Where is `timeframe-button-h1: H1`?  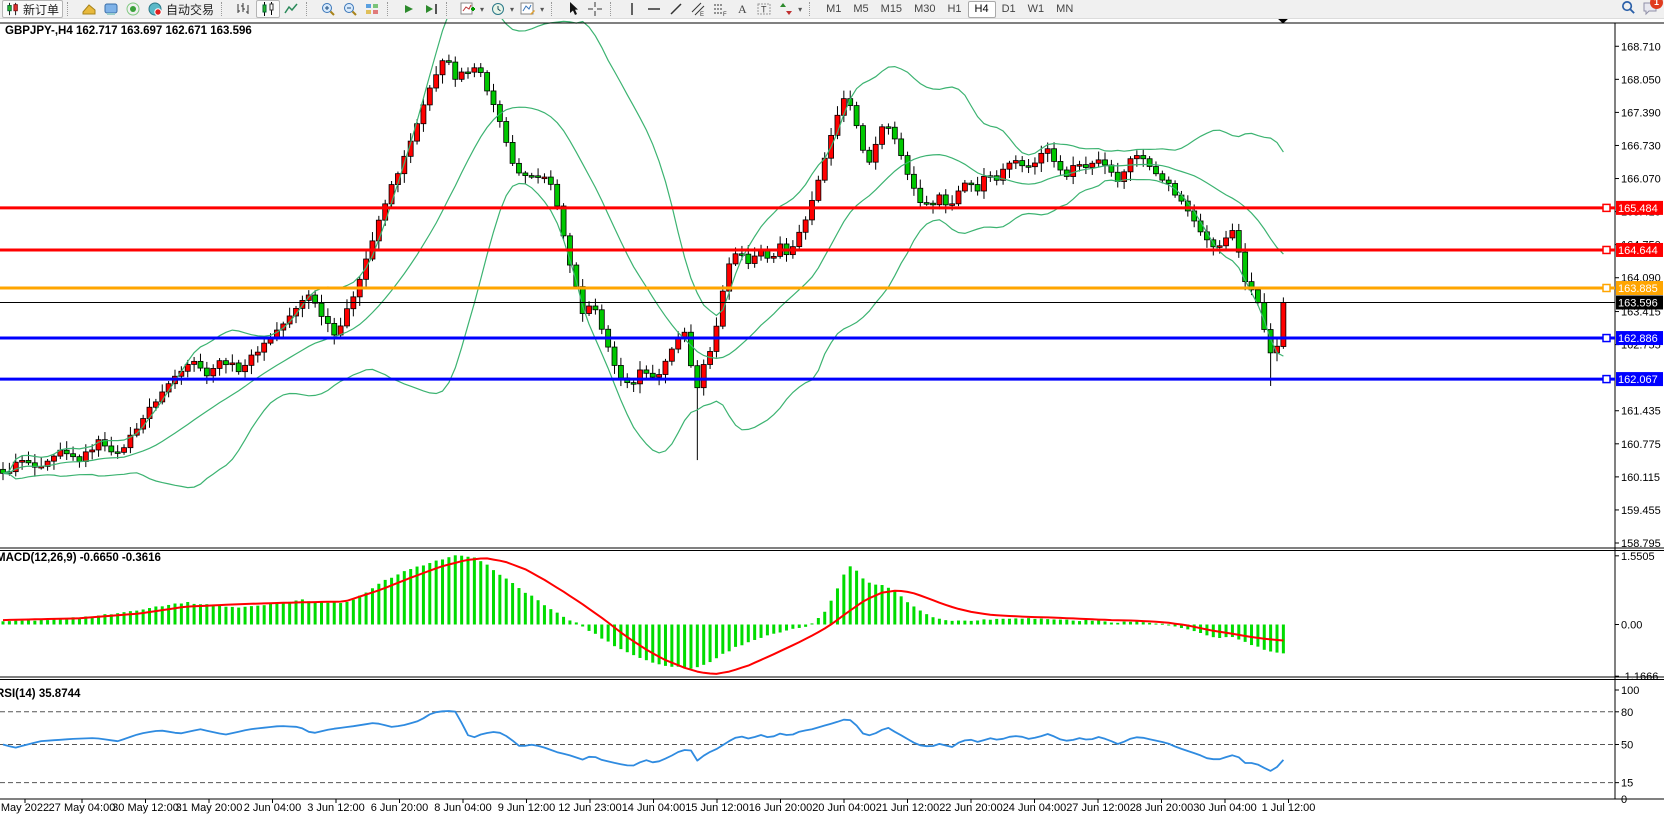
timeframe-button-h1: H1 is located at coordinates (954, 8).